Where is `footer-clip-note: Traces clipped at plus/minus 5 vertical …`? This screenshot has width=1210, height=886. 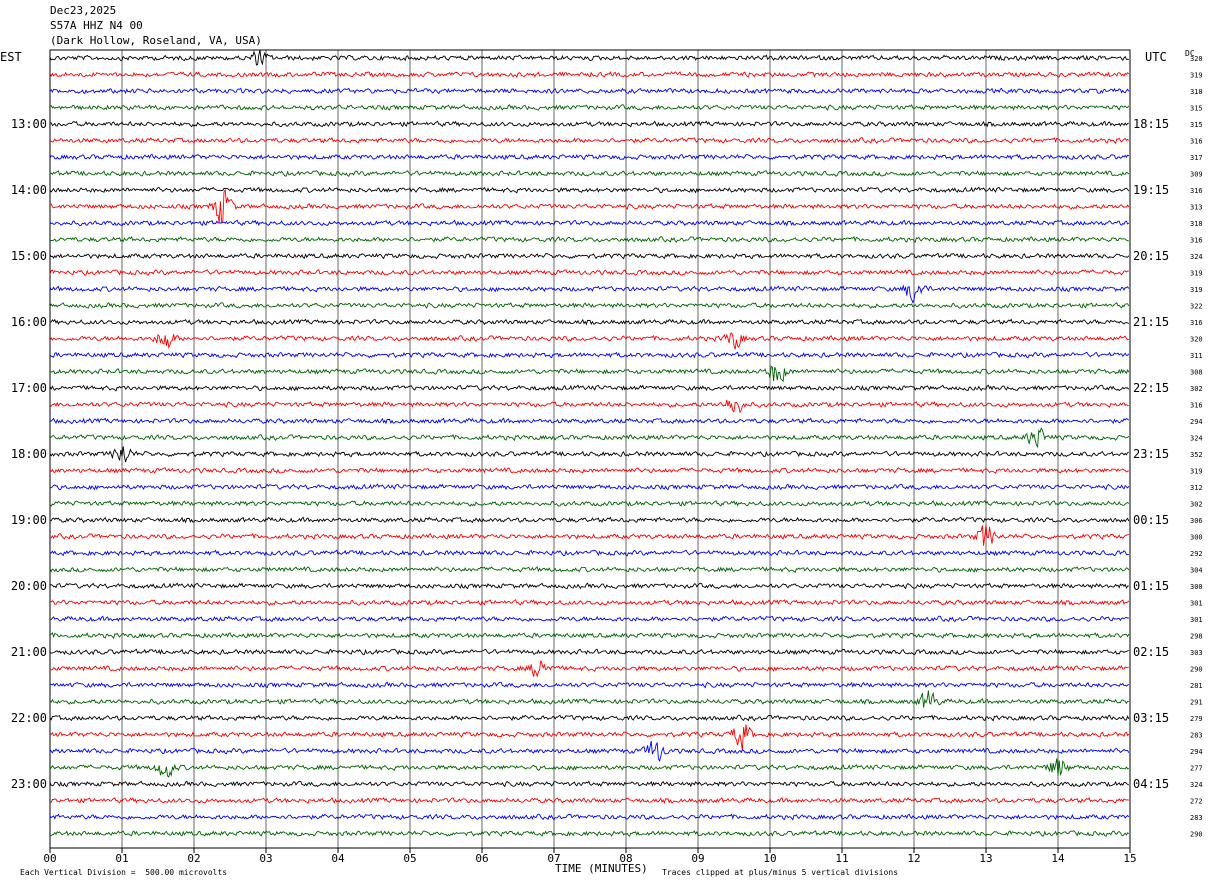 footer-clip-note: Traces clipped at plus/minus 5 vertical … is located at coordinates (780, 872).